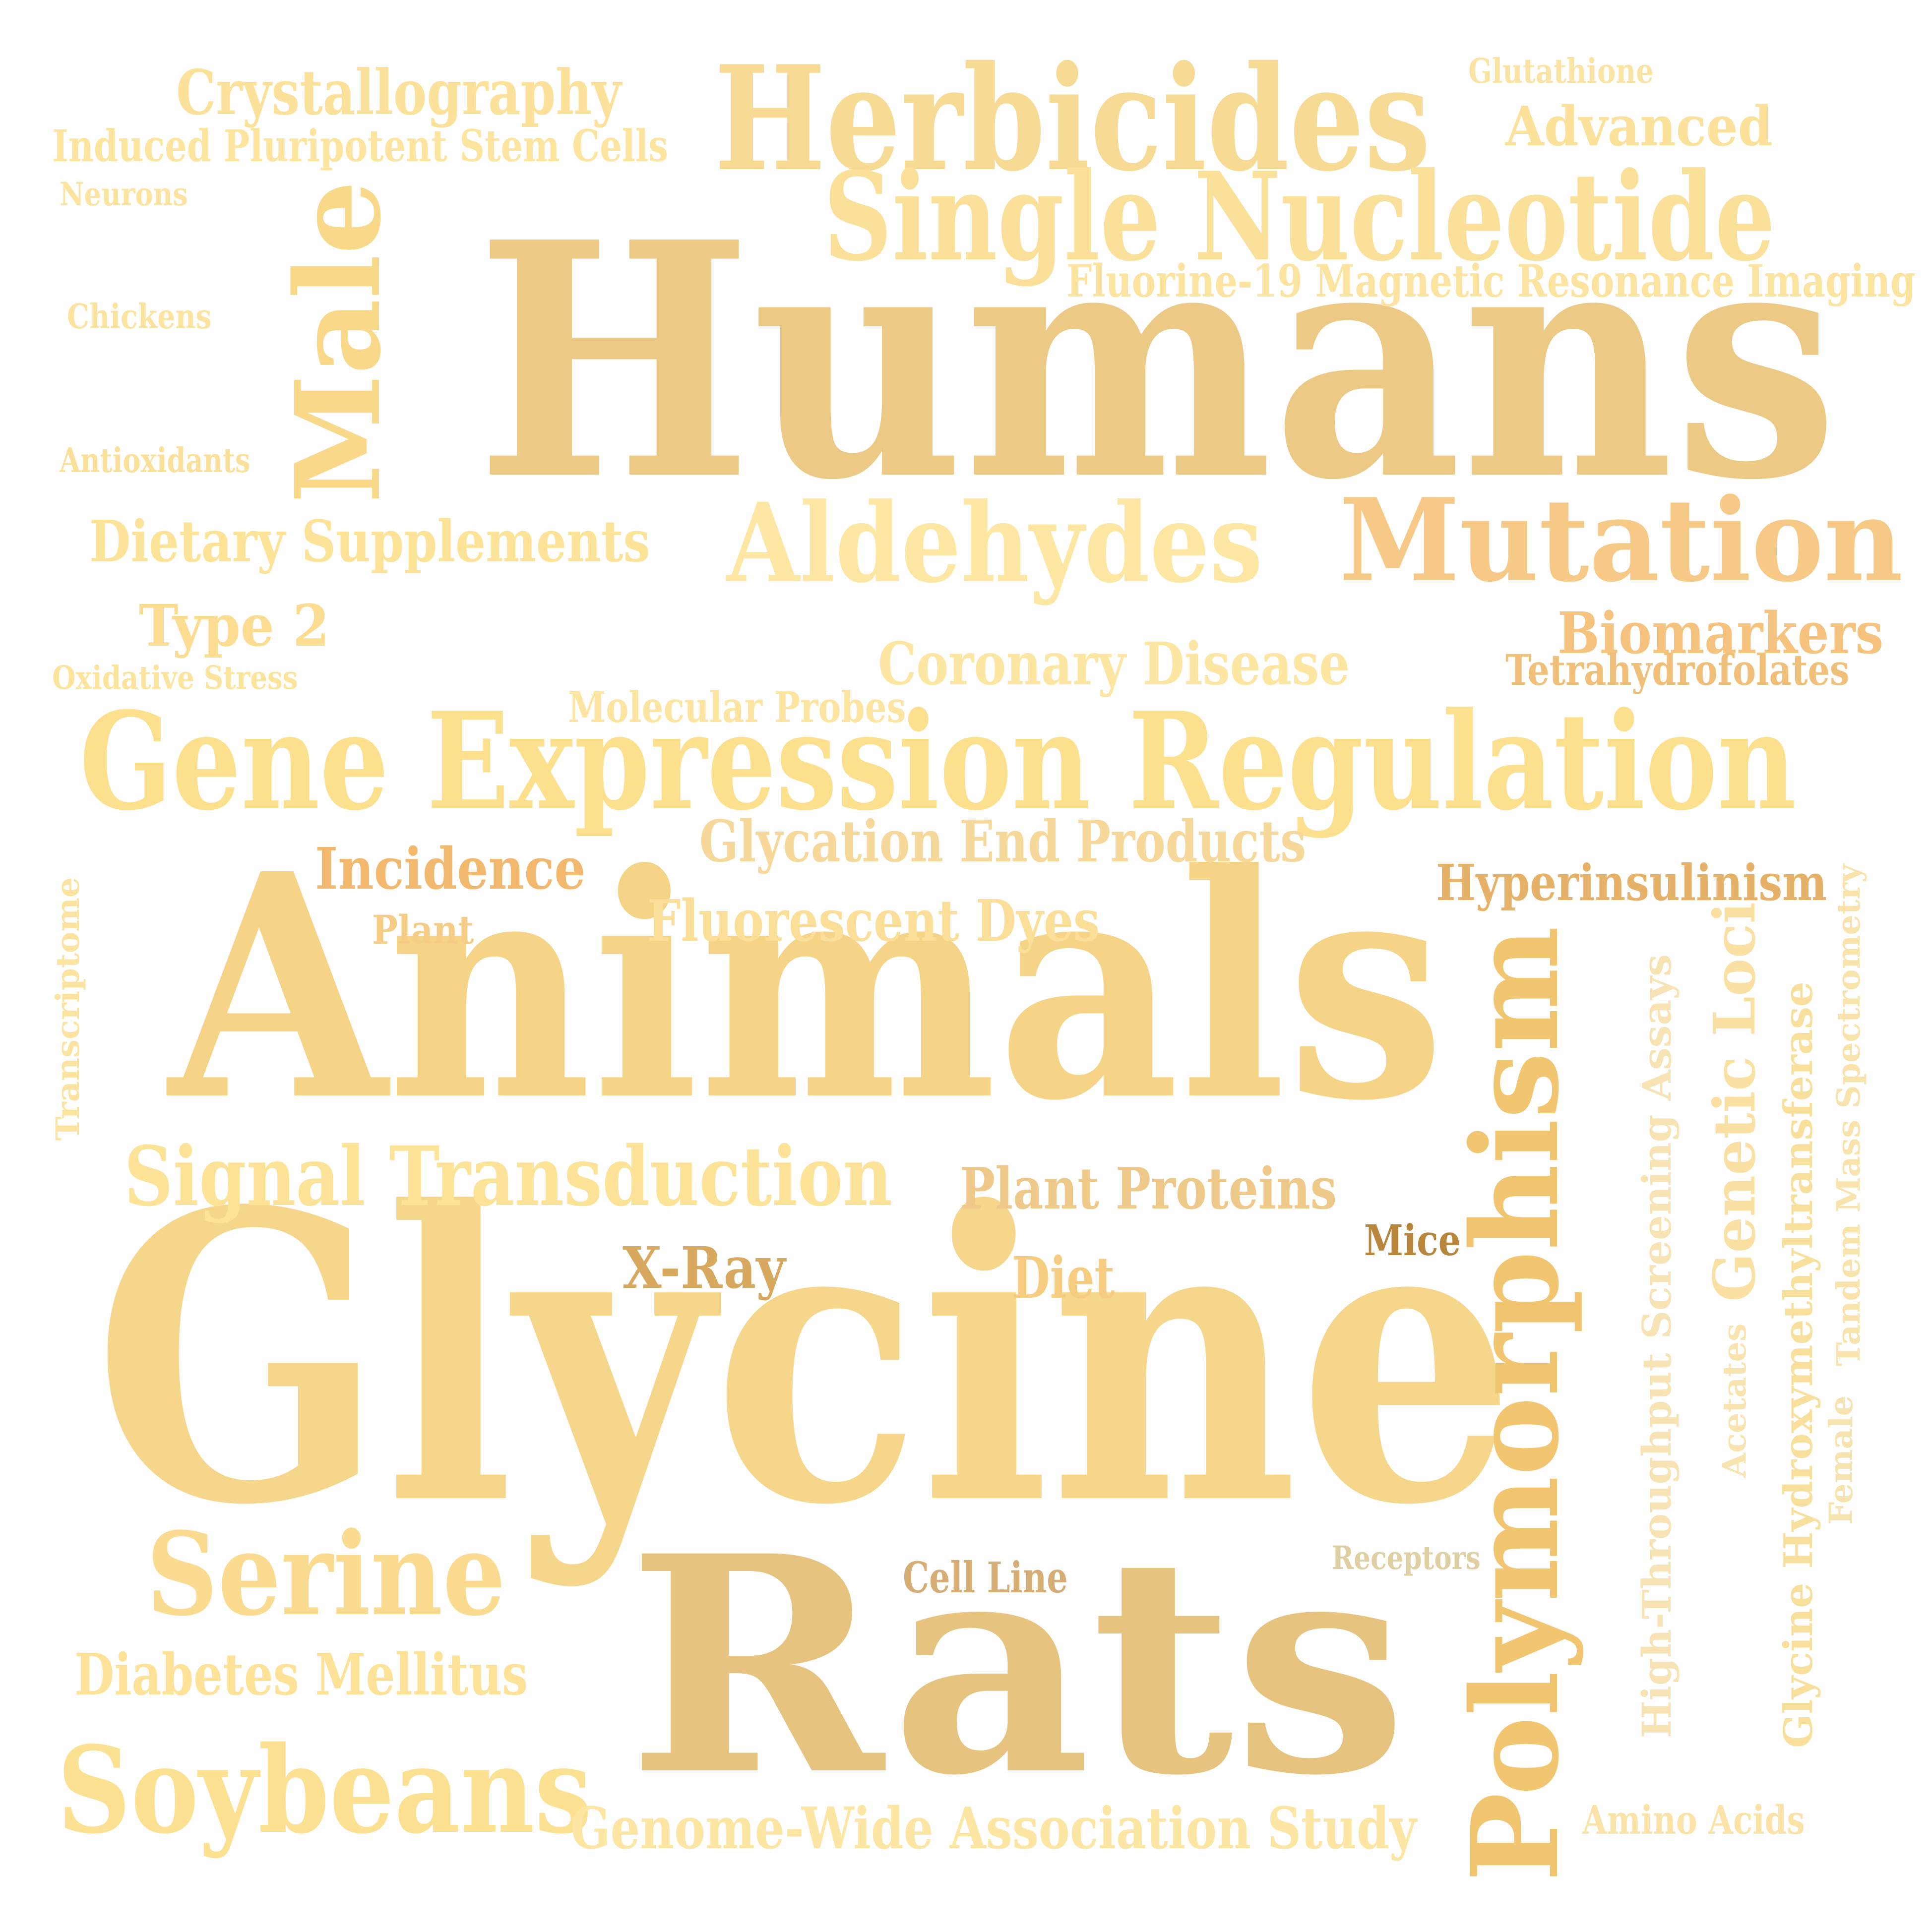 Image resolution: width=1932 pixels, height=1932 pixels. Describe the element at coordinates (1148, 1188) in the screenshot. I see `word-plant-proteins: Plant Proteins` at that location.